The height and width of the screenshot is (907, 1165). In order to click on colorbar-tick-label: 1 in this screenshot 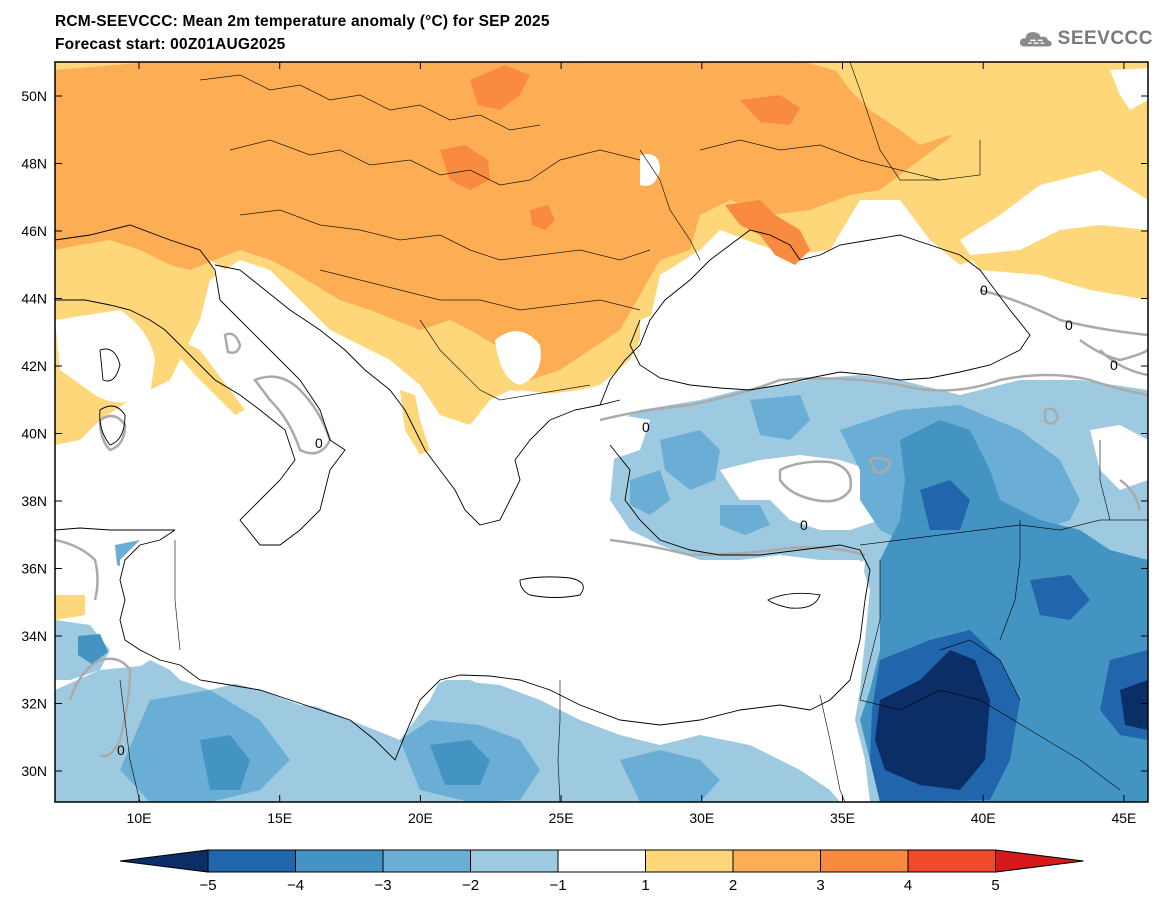, I will do `click(645, 885)`.